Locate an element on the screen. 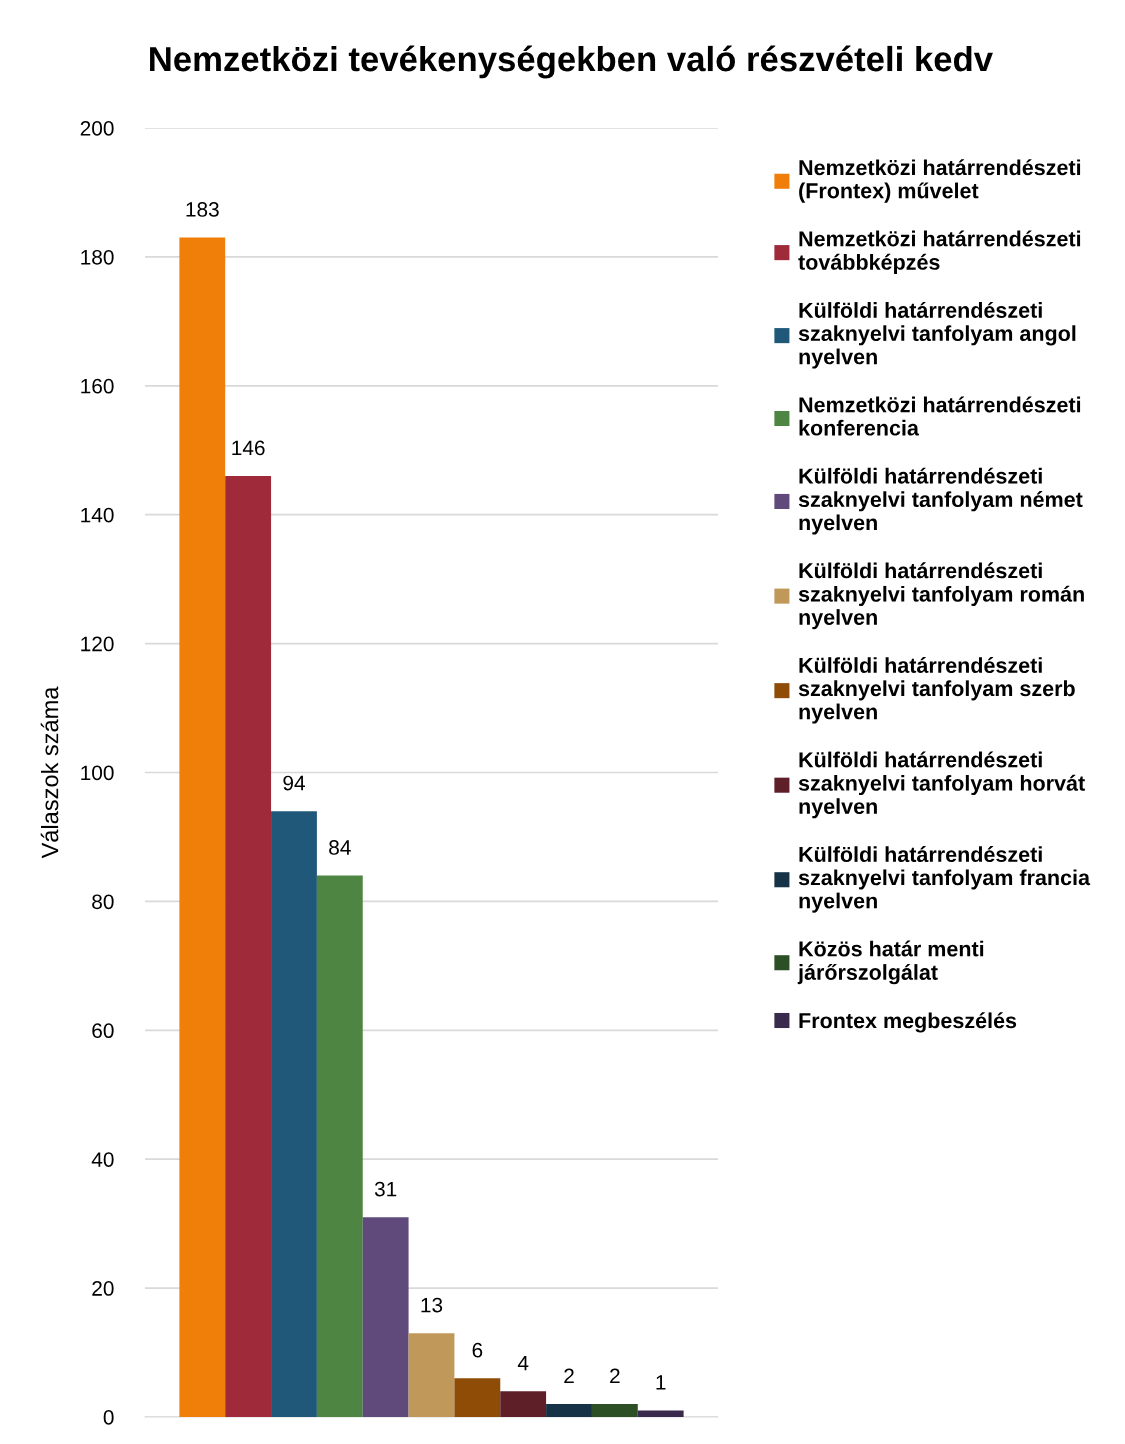  y-tick-label: 80 is located at coordinates (103, 902).